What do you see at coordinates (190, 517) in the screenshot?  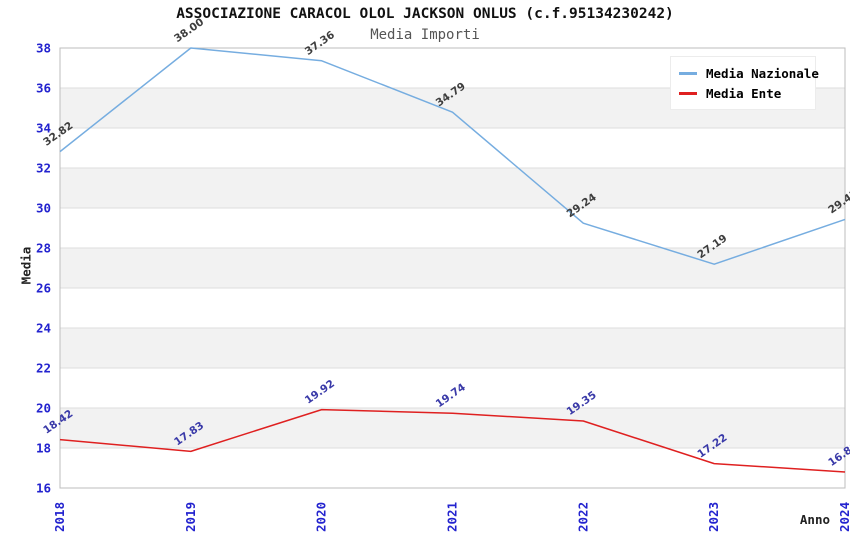 I see `x-axis-tick-label: 2019` at bounding box center [190, 517].